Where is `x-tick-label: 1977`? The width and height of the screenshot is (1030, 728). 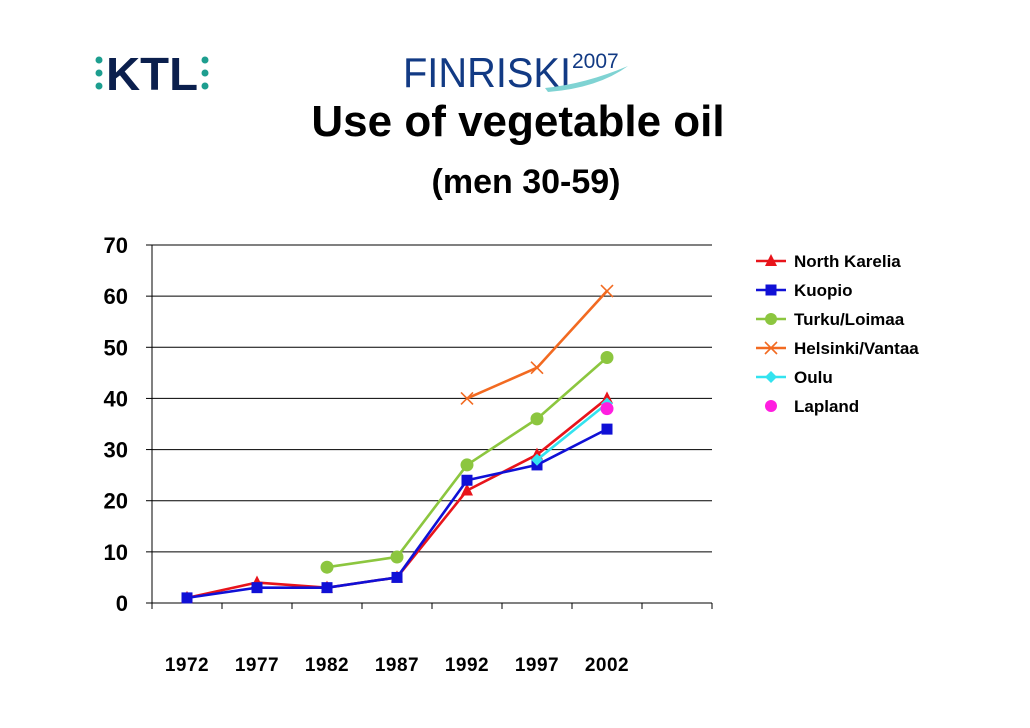
x-tick-label: 1977 is located at coordinates (257, 665).